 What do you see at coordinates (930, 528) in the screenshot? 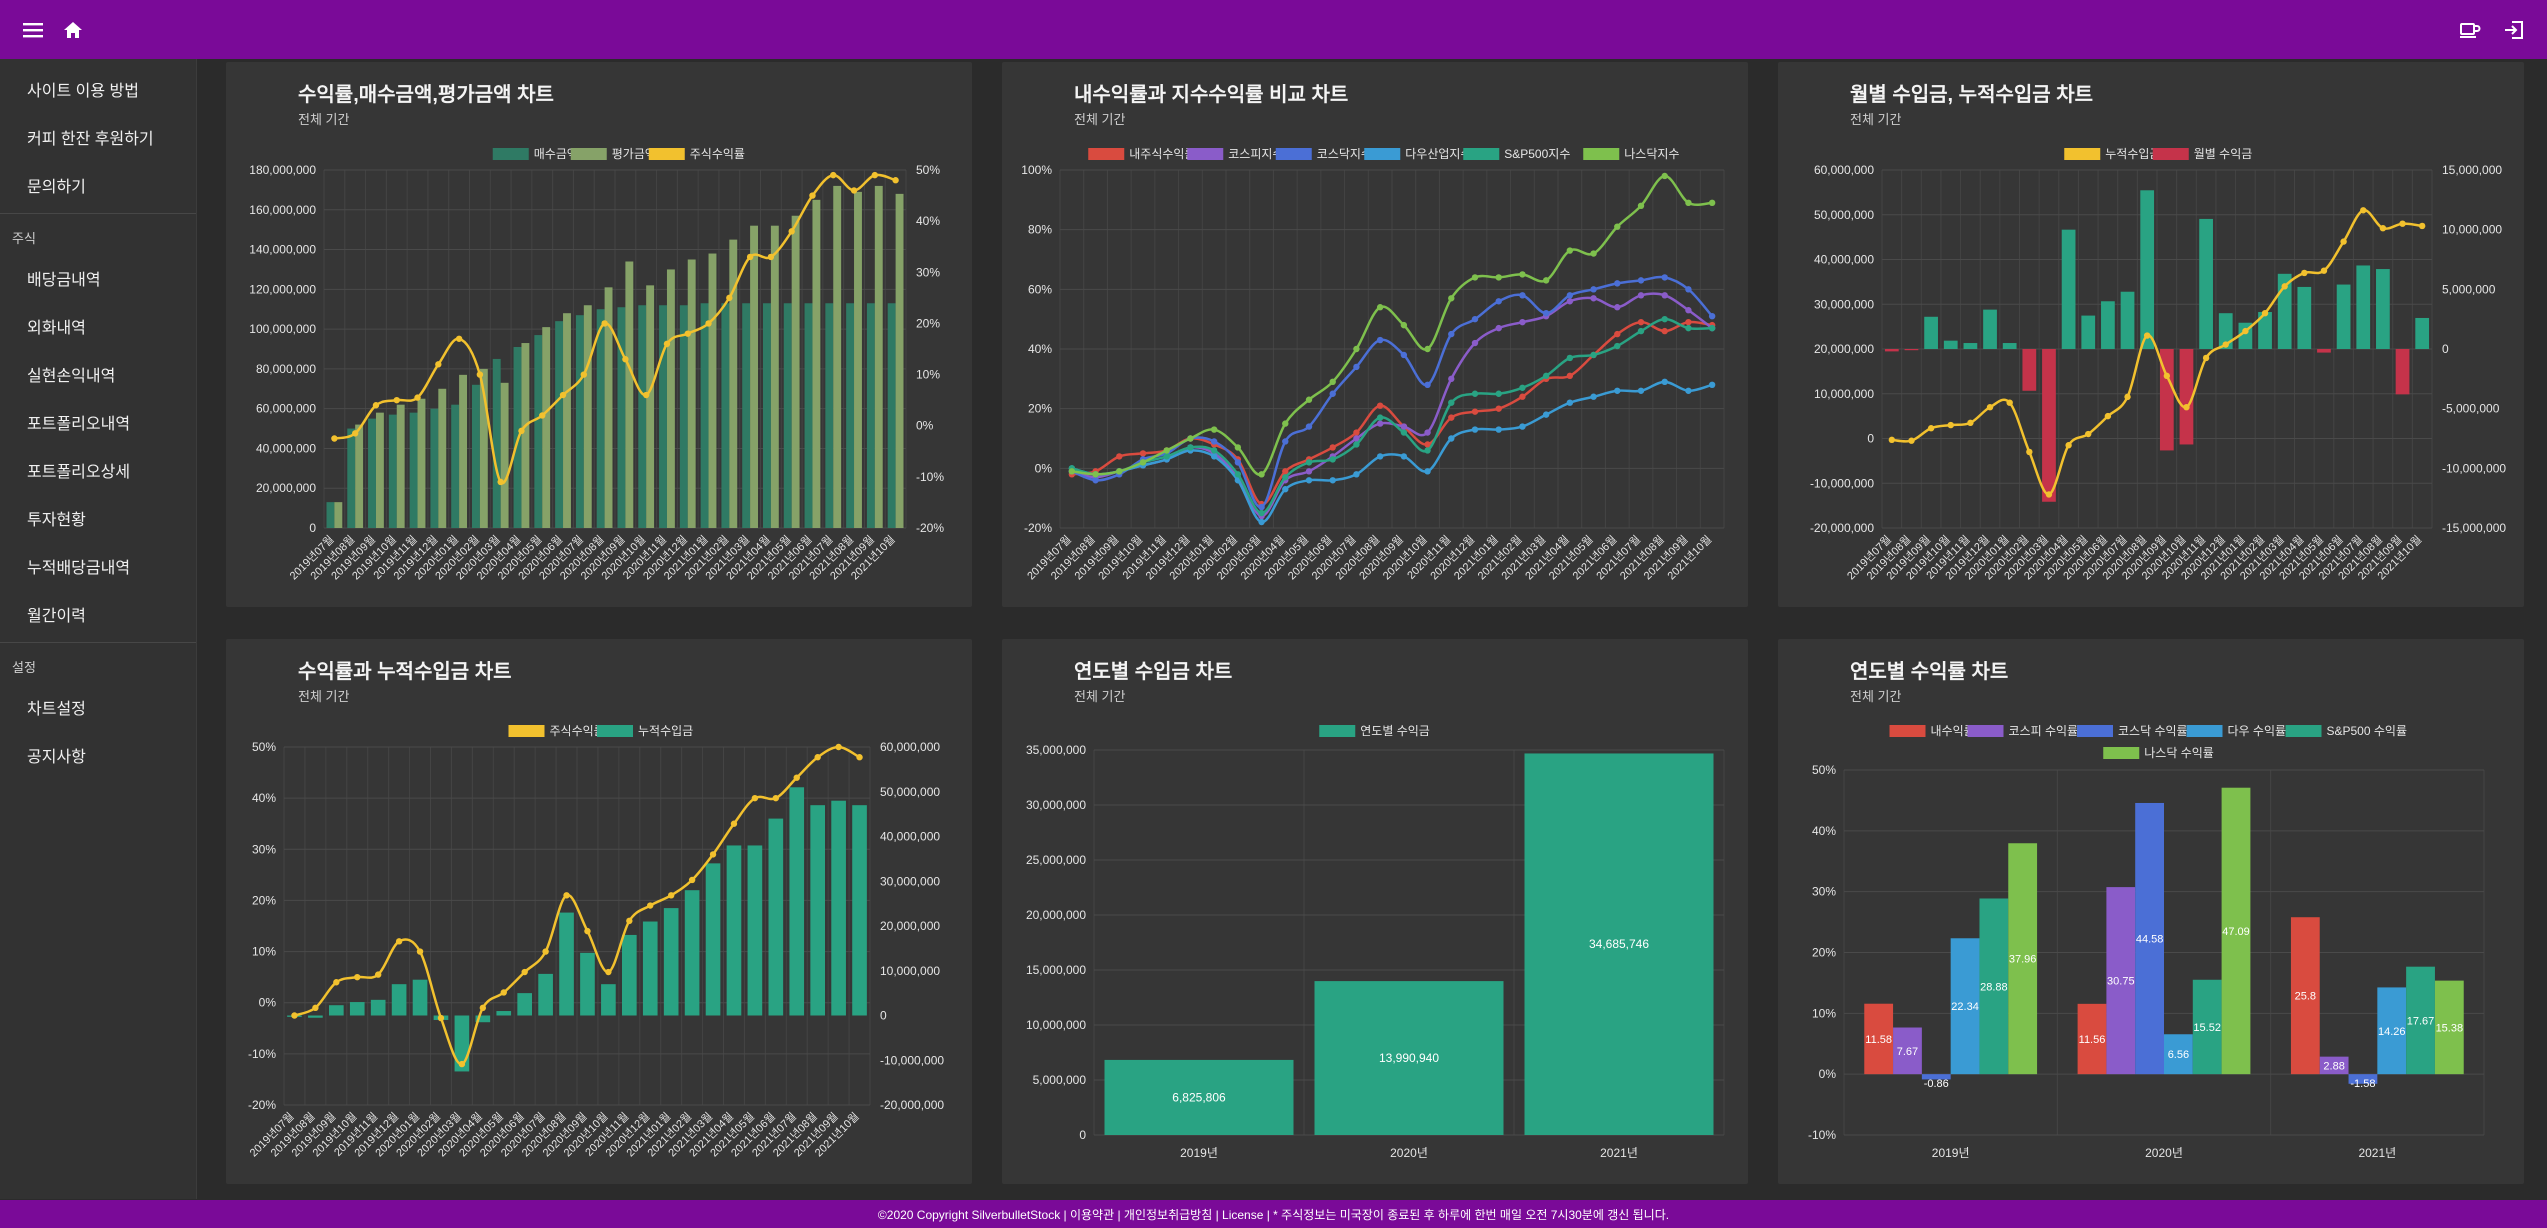
I see `y-tick-label: -20%` at bounding box center [930, 528].